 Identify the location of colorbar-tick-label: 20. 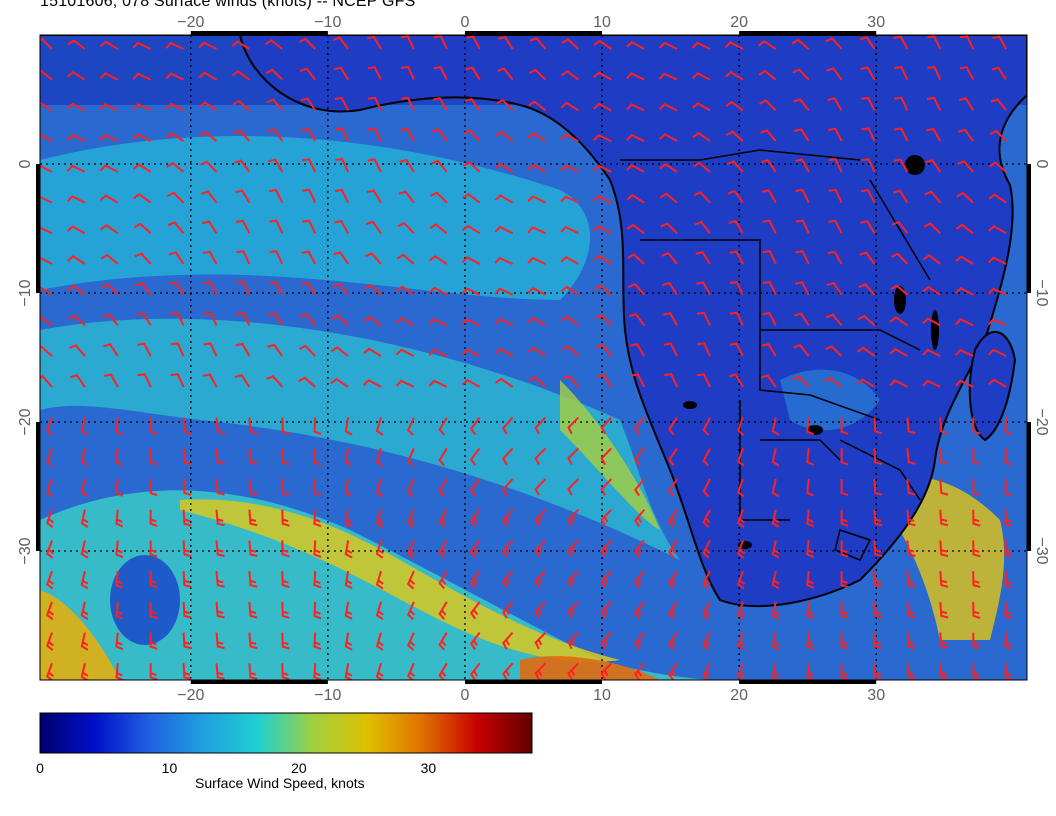
(299, 768).